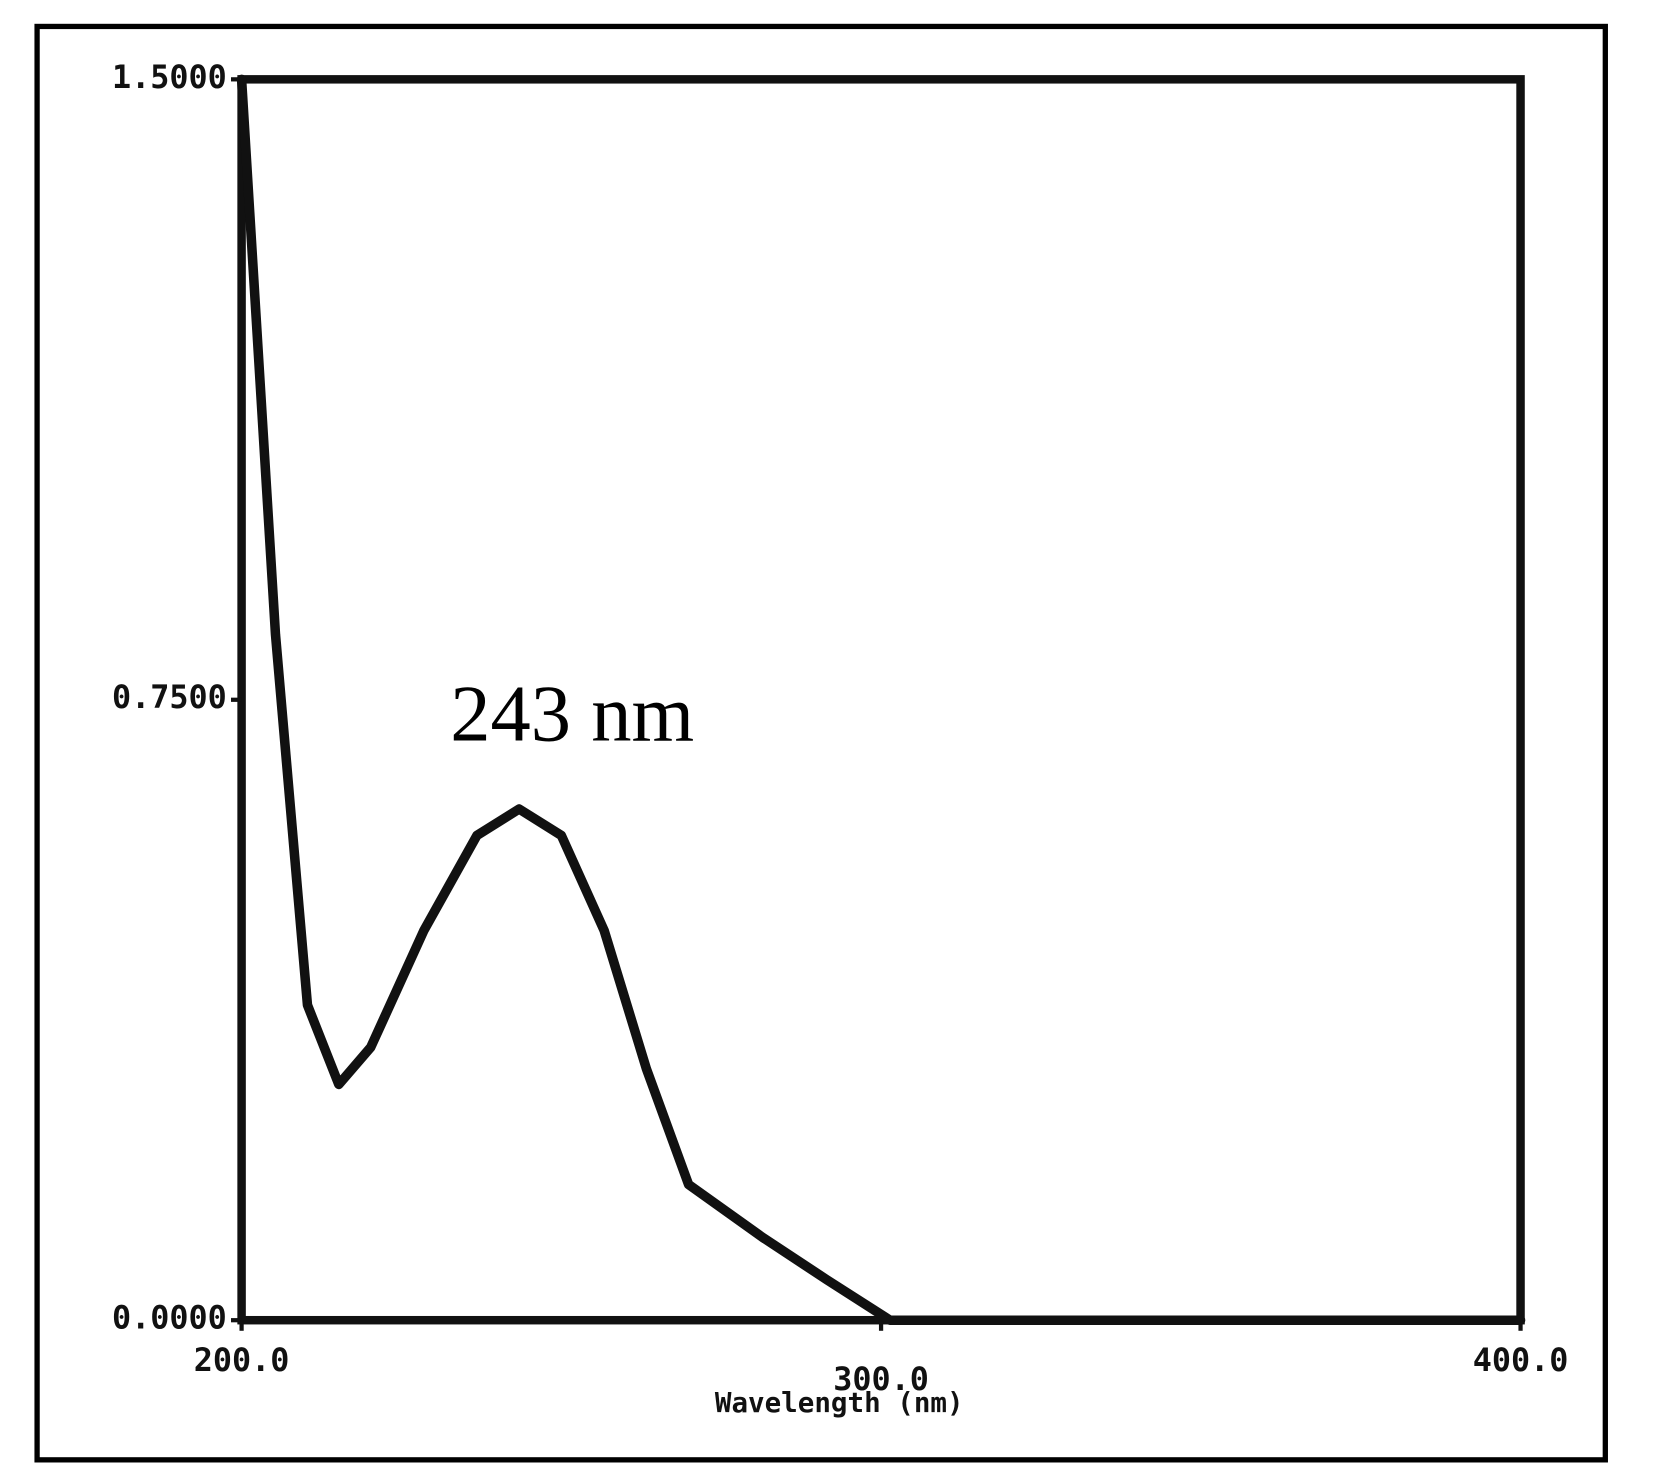  Describe the element at coordinates (169, 78) in the screenshot. I see `y-tick-label: 1.5000` at that location.